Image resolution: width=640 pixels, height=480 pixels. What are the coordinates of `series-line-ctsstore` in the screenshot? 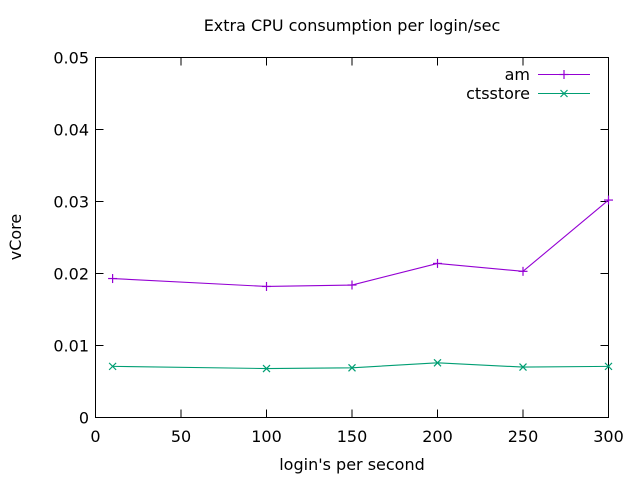 It's located at (360, 366).